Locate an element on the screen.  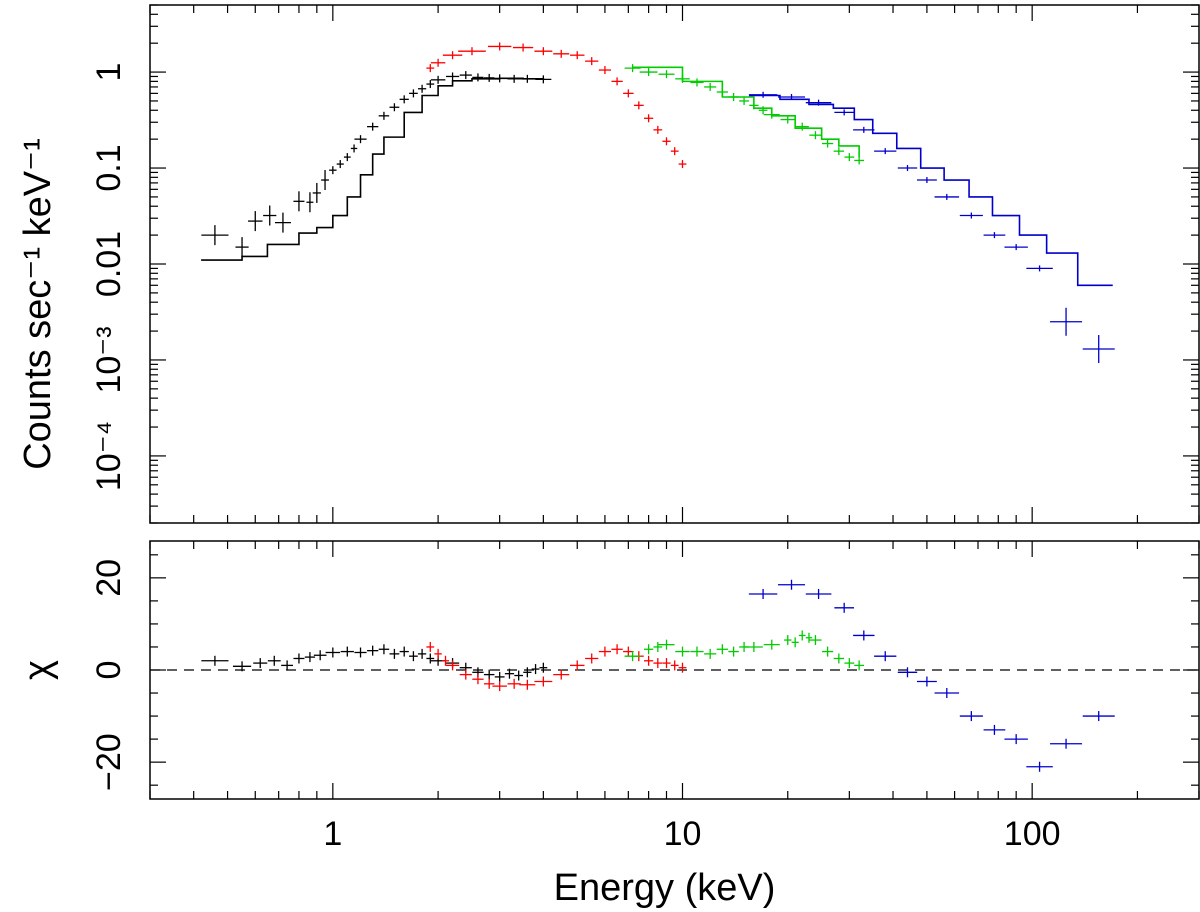
x-axis-label: Energy (keV) is located at coordinates (665, 888).